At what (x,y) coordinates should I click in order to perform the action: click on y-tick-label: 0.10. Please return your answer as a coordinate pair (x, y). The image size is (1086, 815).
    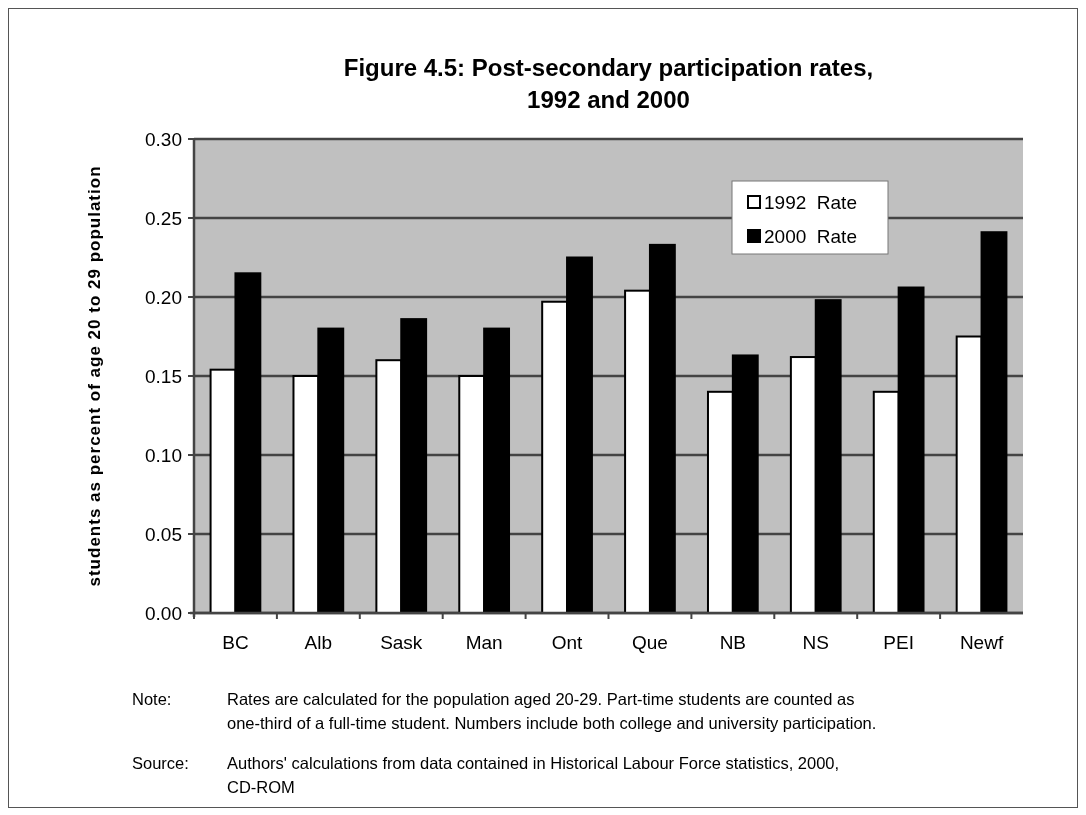
    Looking at the image, I should click on (163, 455).